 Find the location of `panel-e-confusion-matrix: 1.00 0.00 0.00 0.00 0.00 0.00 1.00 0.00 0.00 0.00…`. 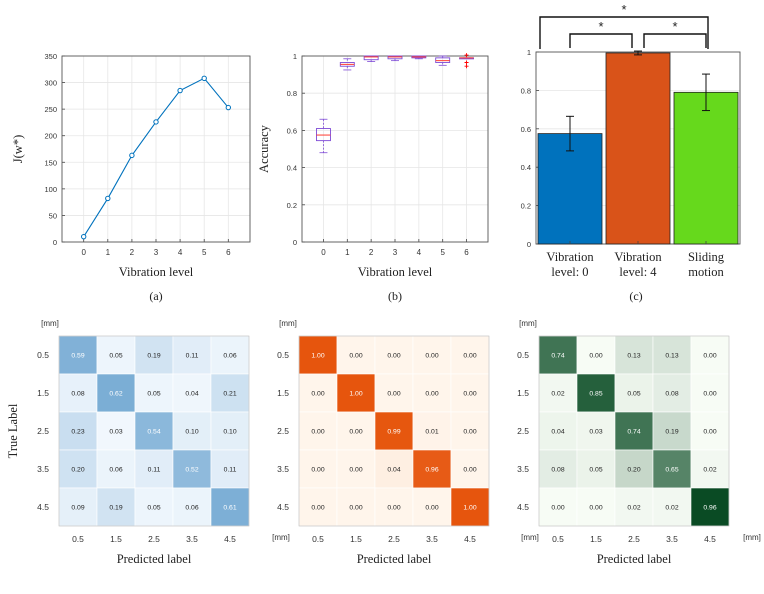

panel-e-confusion-matrix: 1.00 0.00 0.00 0.00 0.00 0.00 1.00 0.00 0.00 0.00… is located at coordinates (408, 442).